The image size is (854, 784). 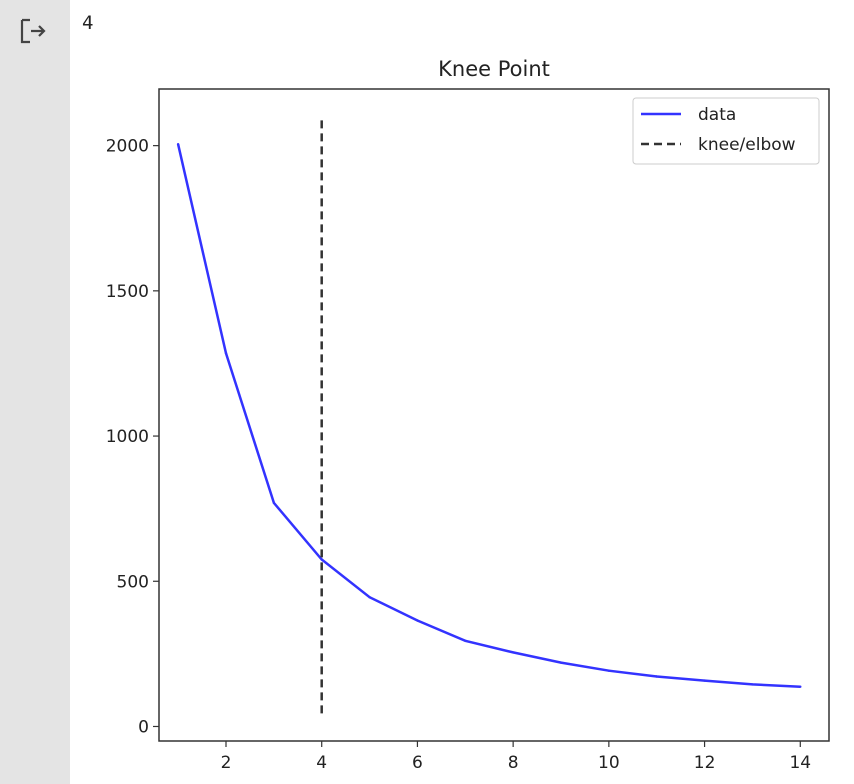 What do you see at coordinates (717, 115) in the screenshot?
I see `legend-label-data: data` at bounding box center [717, 115].